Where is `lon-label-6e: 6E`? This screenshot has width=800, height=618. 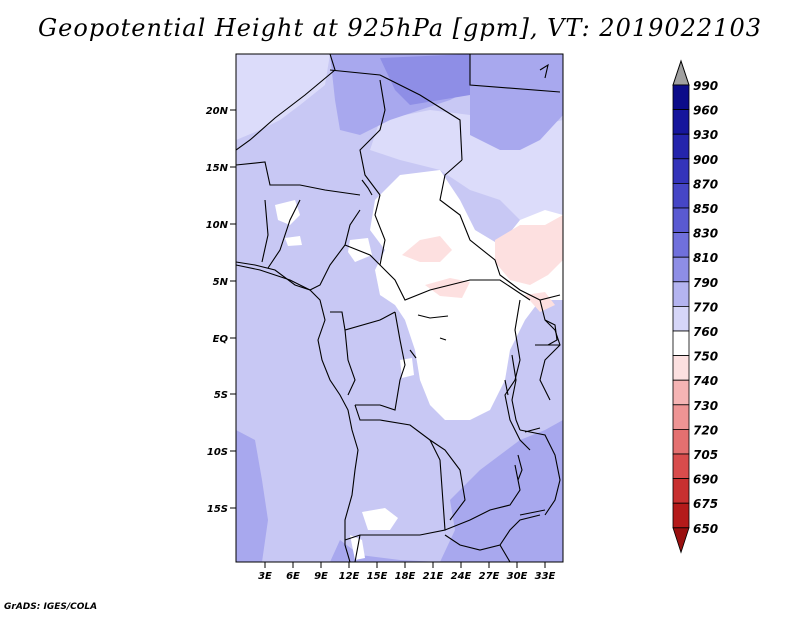
lon-label-6e: 6E is located at coordinates (293, 576).